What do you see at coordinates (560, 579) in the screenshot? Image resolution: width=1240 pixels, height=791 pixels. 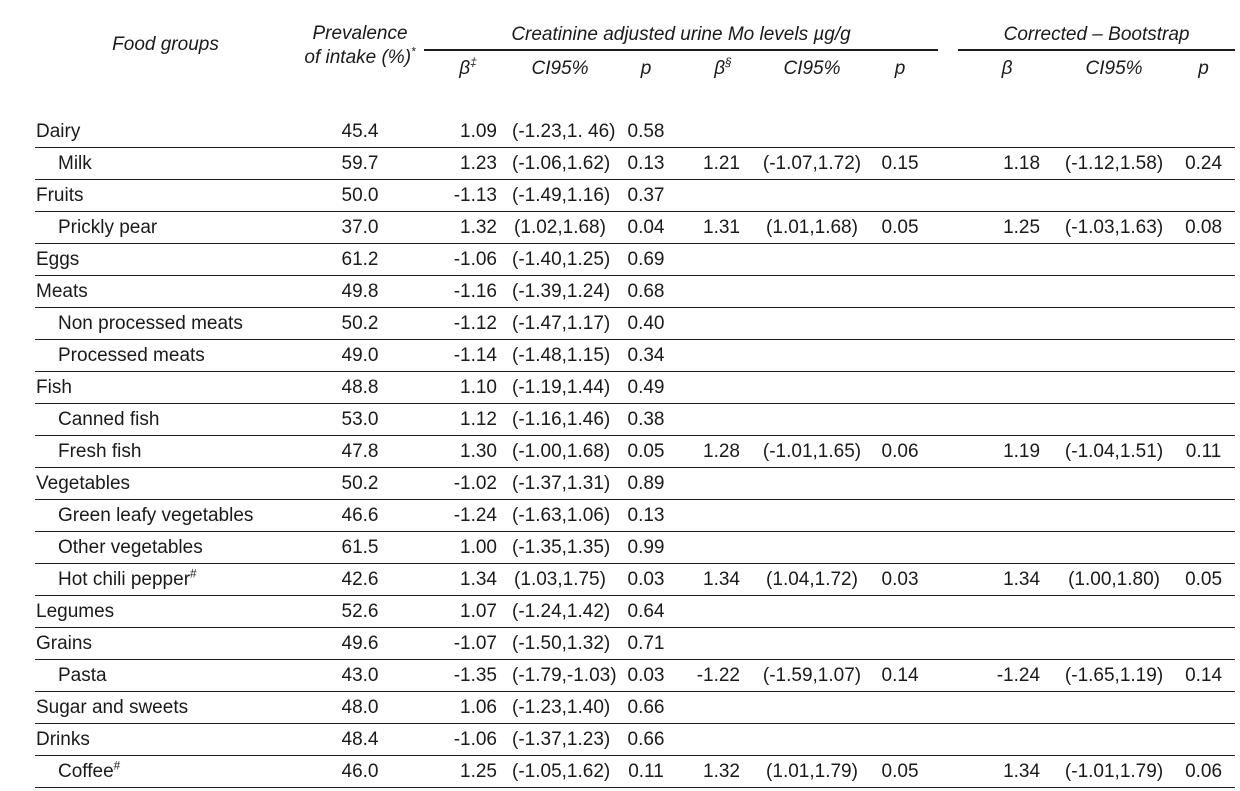 I see `cell-ci1: (1.03,1.75)` at bounding box center [560, 579].